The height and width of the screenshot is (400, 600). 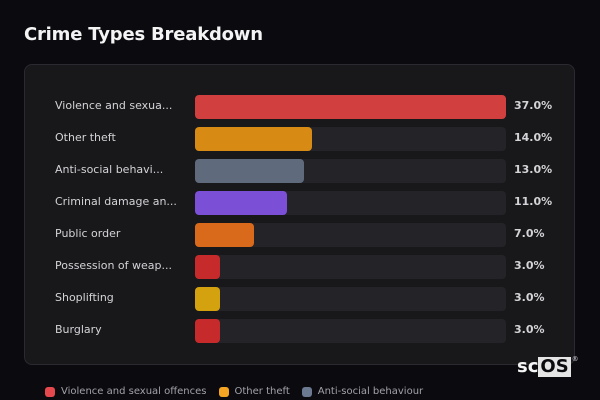 I want to click on legend-item: Other theft, so click(x=254, y=391).